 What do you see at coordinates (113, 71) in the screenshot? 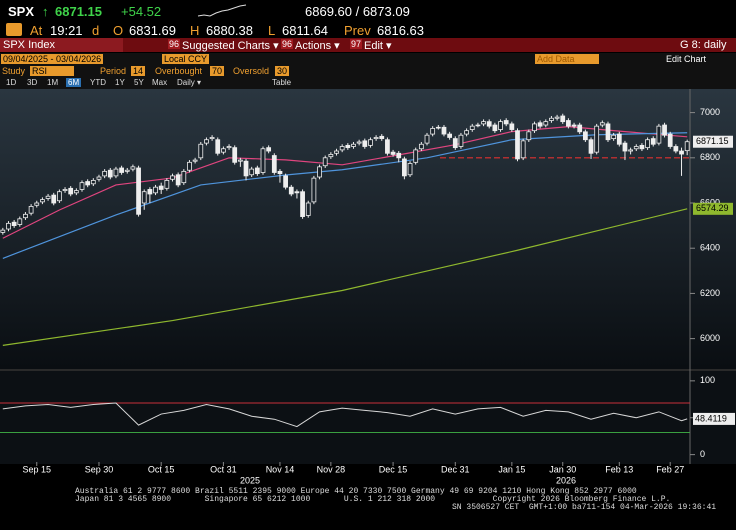
I see `period-label: Period` at bounding box center [113, 71].